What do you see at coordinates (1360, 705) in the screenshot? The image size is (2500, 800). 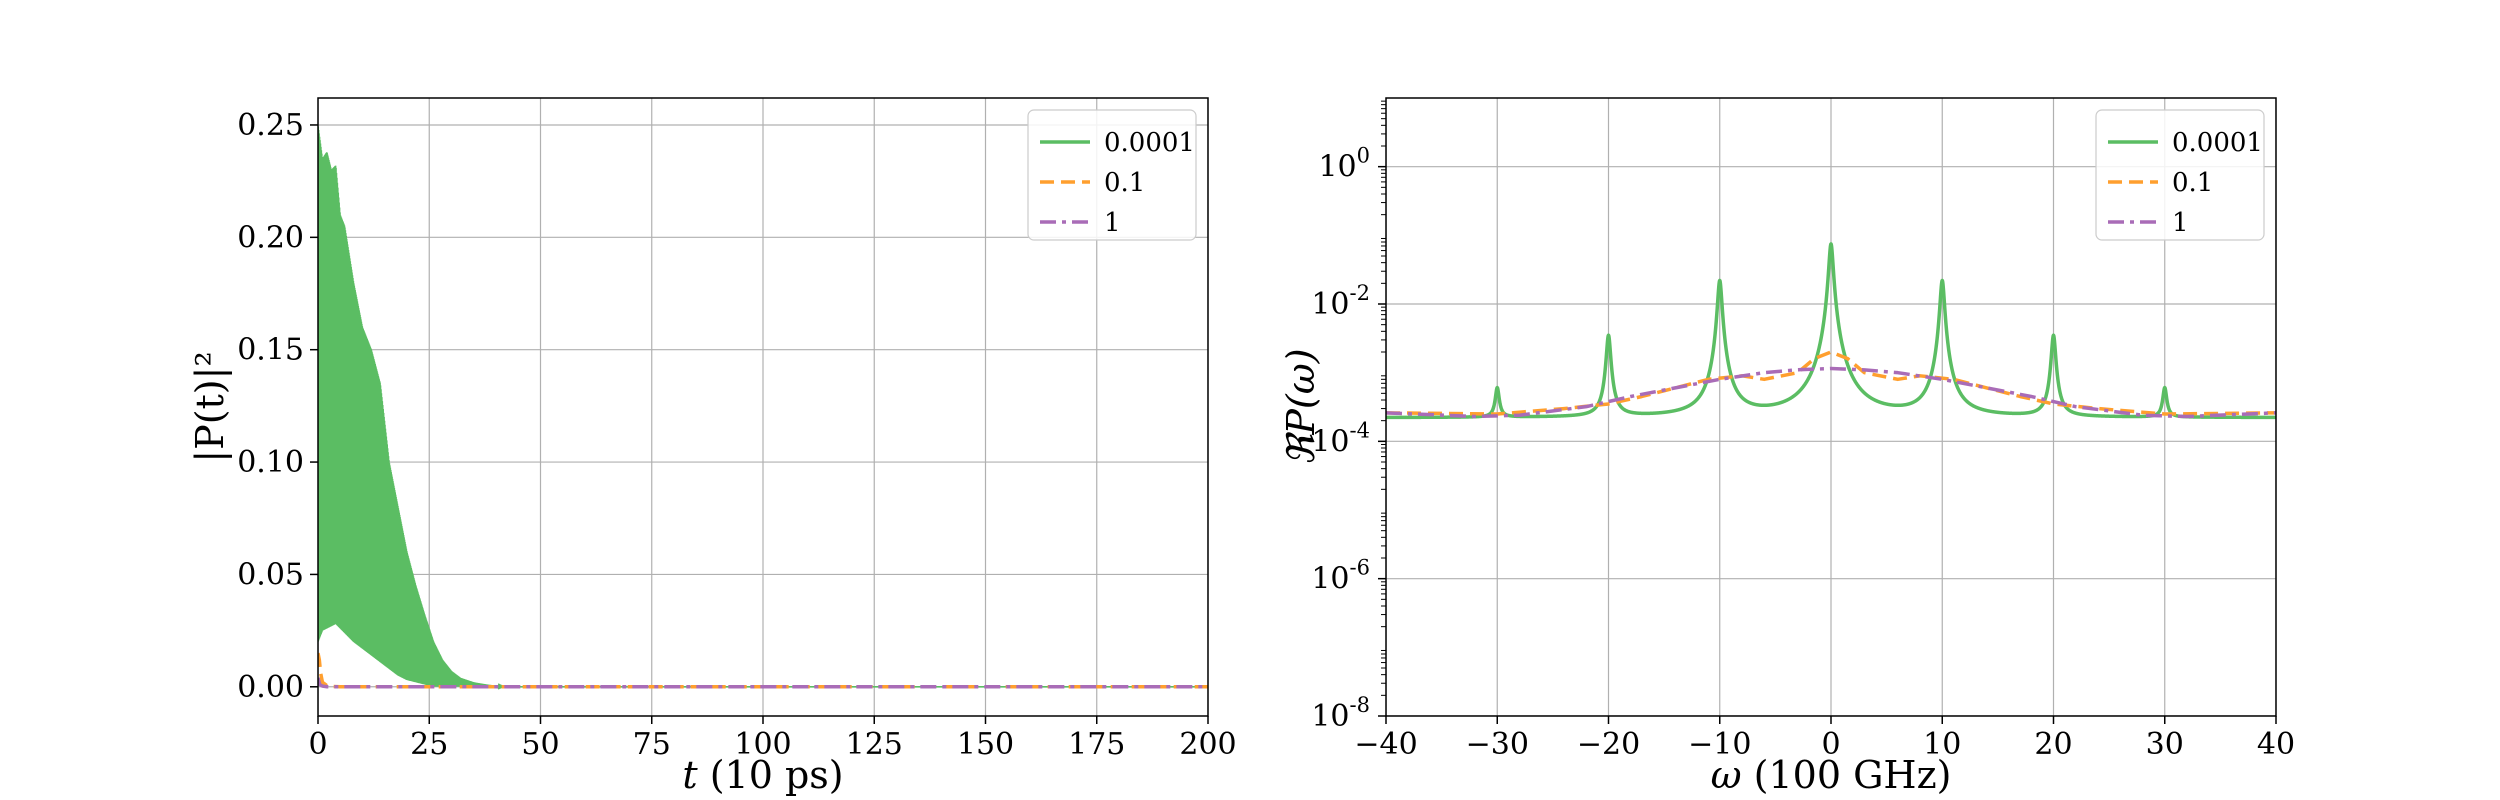 I see `right-y-tick-exponent: -8` at bounding box center [1360, 705].